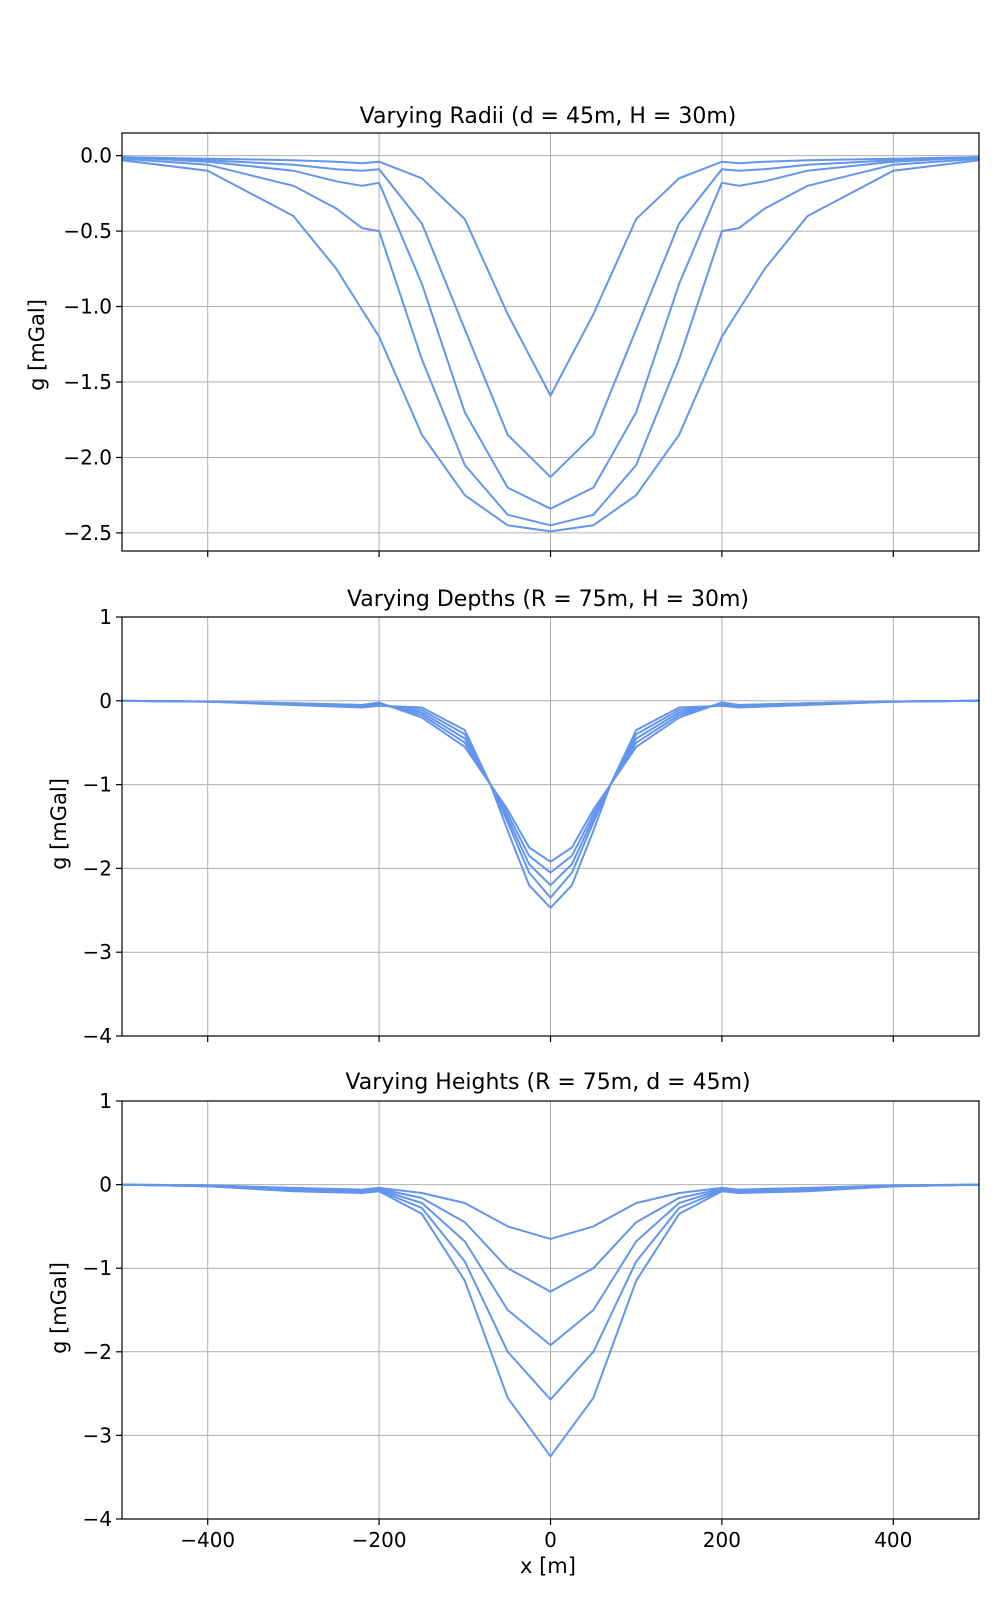  Describe the element at coordinates (207, 1540) in the screenshot. I see `x-tick-label: −400` at that location.